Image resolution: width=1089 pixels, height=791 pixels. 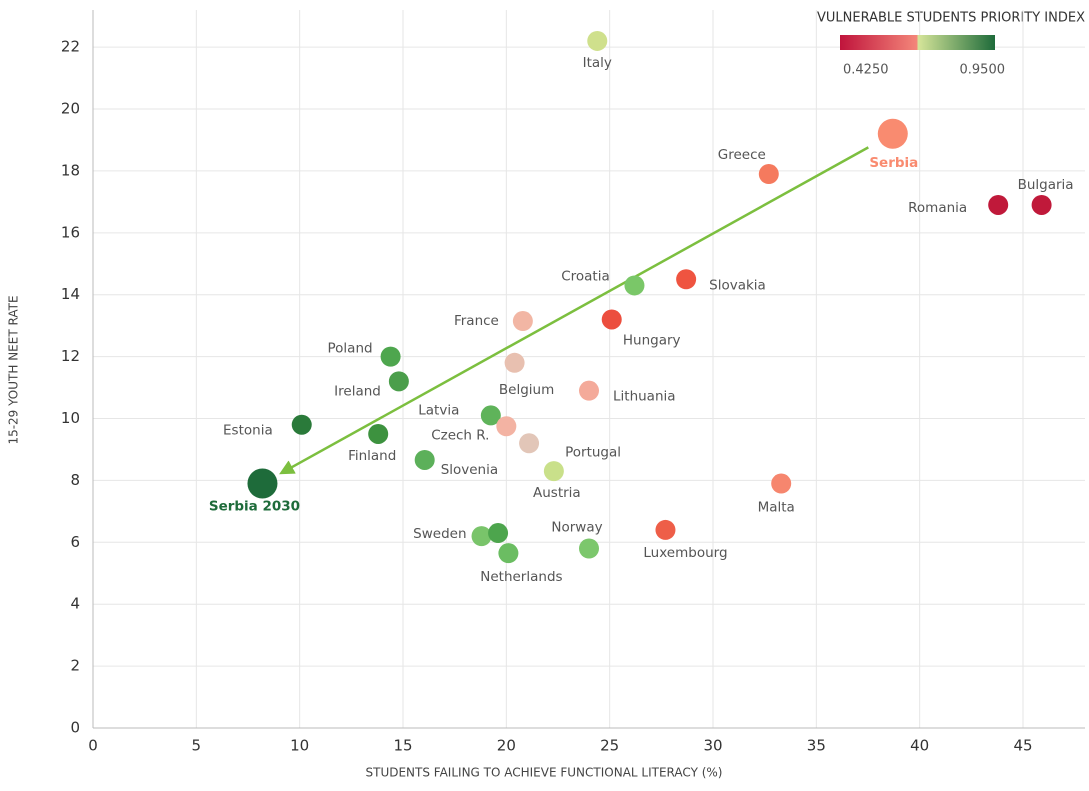 I want to click on point-label: Poland, so click(x=350, y=349).